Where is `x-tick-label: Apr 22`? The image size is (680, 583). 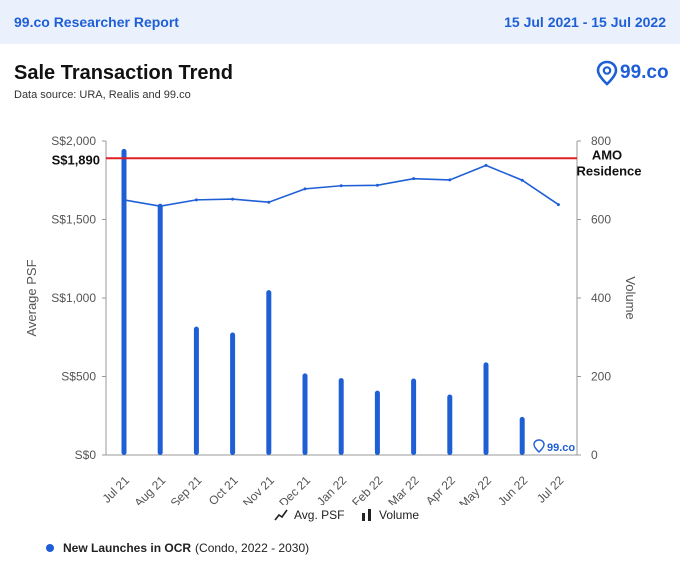 x-tick-label: Apr 22 is located at coordinates (440, 489).